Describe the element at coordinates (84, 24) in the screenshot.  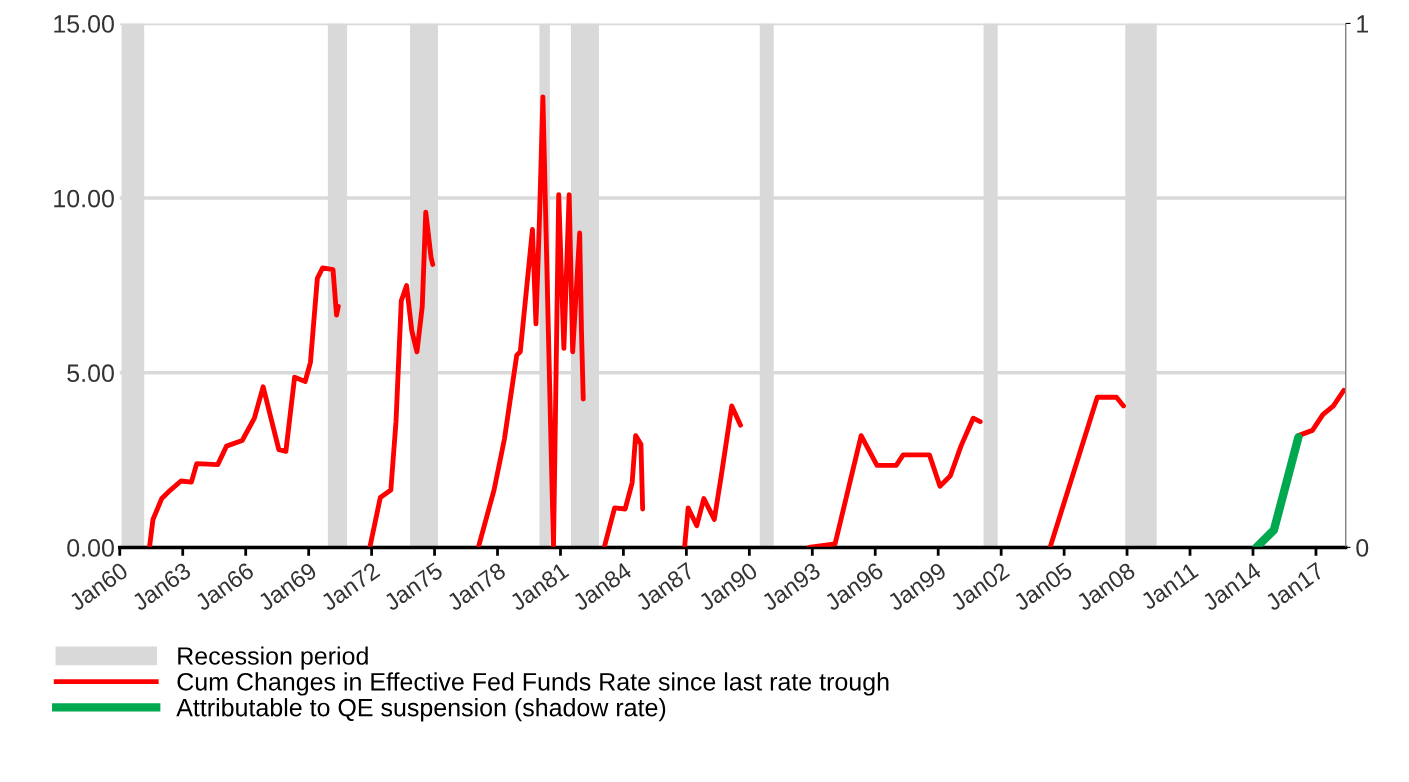
I see `y-tick-label: 15.00` at that location.